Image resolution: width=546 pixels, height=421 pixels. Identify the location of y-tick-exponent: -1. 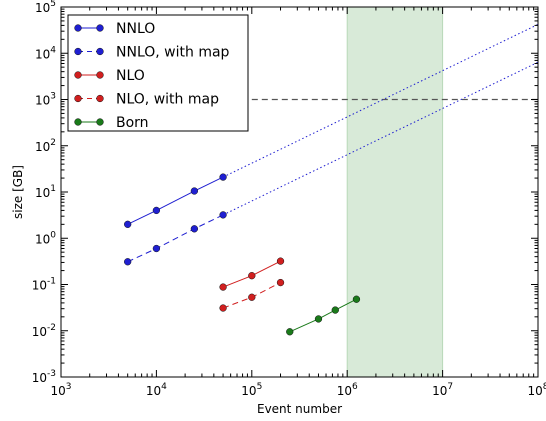
(51, 282).